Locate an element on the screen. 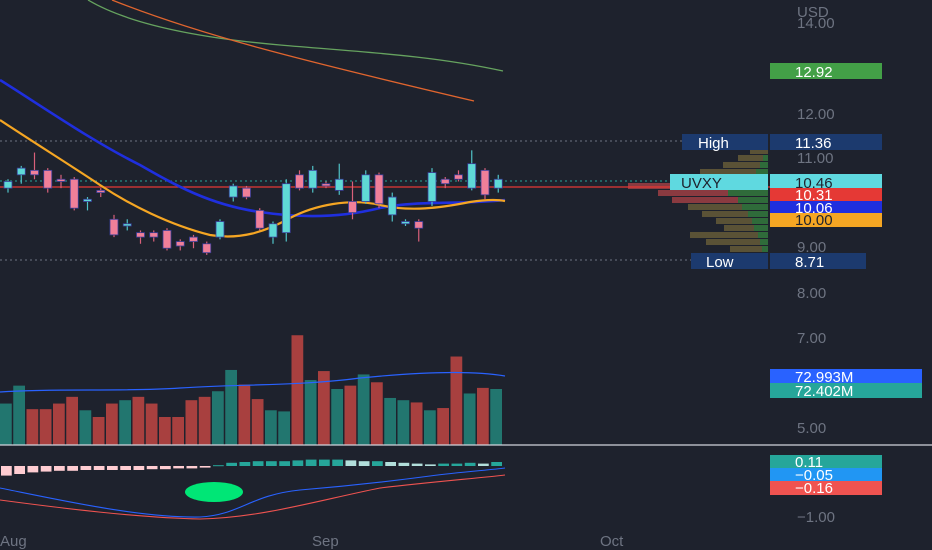  volume-layer is located at coordinates (251, 390).